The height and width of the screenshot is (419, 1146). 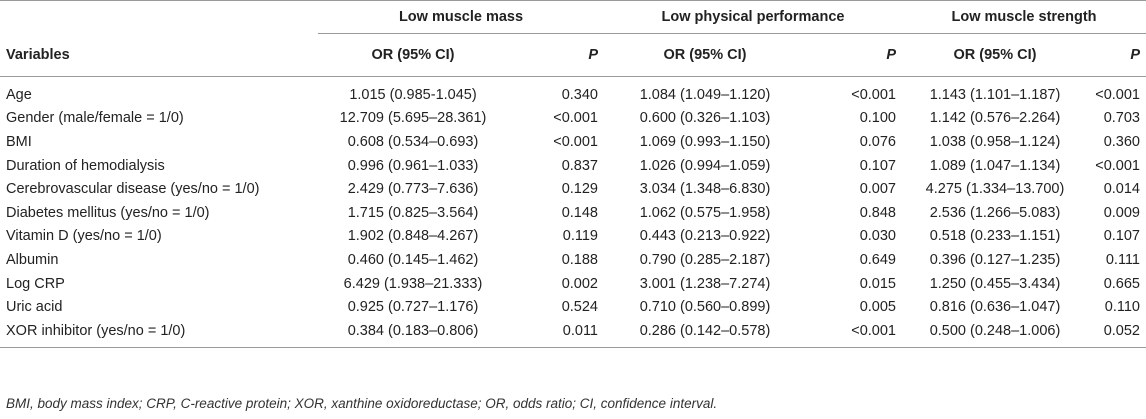 I want to click on cell-variable: Cerebrovascular disease (yes/no = 1/0), so click(x=133, y=189).